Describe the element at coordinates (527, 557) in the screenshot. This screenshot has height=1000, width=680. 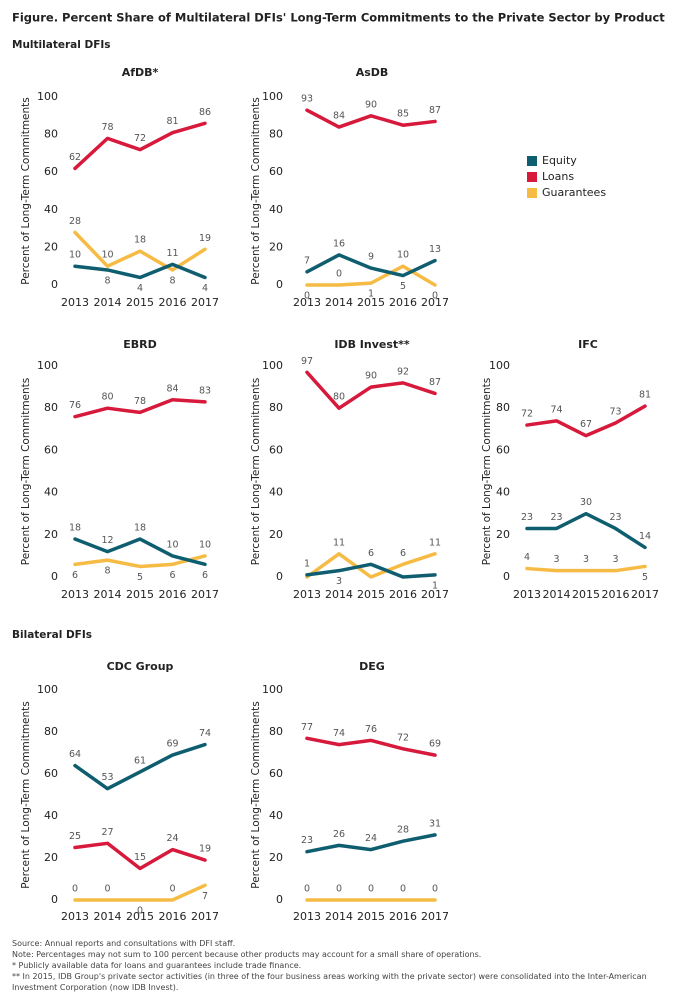
I see `data-label: 4` at that location.